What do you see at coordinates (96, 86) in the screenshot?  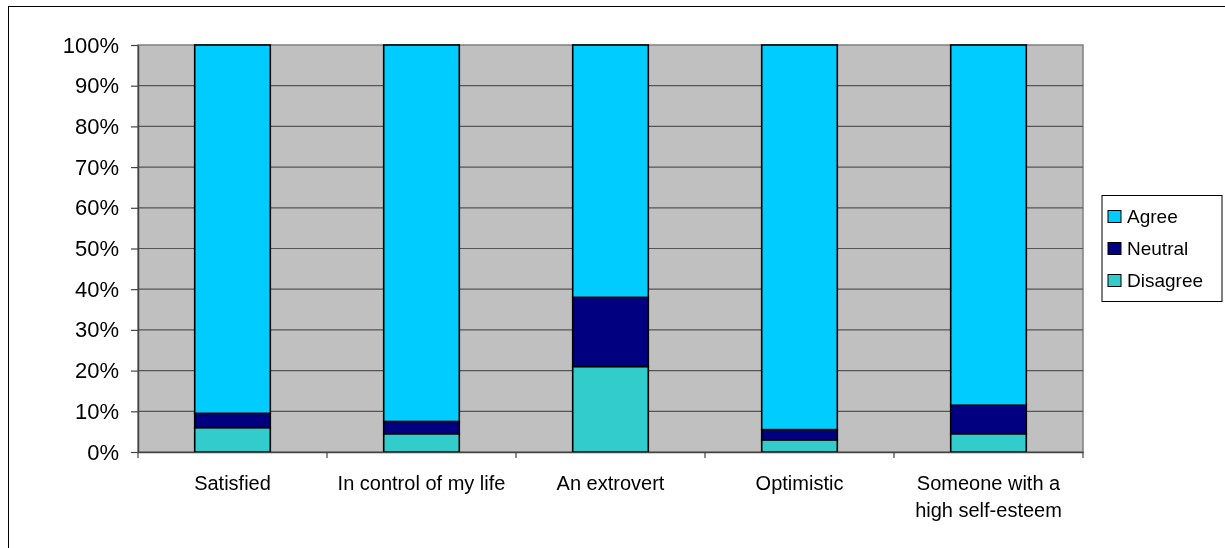 I see `y-tick-label: 90%` at bounding box center [96, 86].